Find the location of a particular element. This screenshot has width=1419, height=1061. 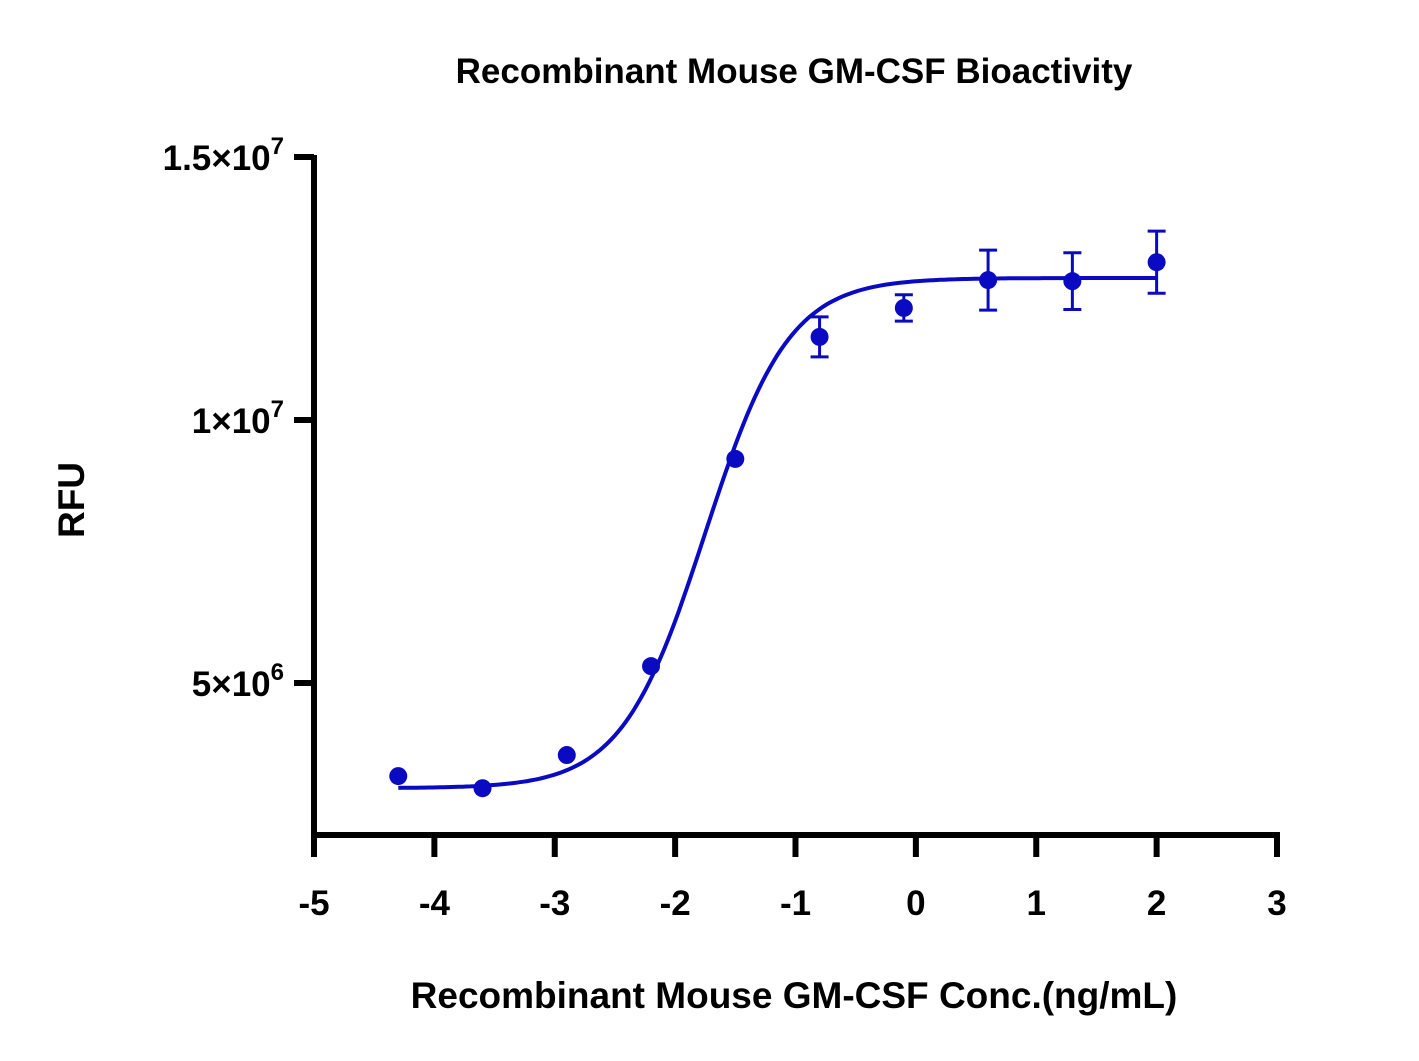

x-tick-label: -4 is located at coordinates (435, 903).